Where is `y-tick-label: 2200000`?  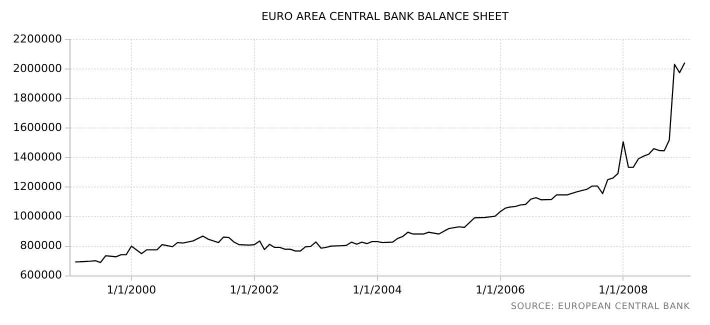 y-tick-label: 2200000 is located at coordinates (37, 39).